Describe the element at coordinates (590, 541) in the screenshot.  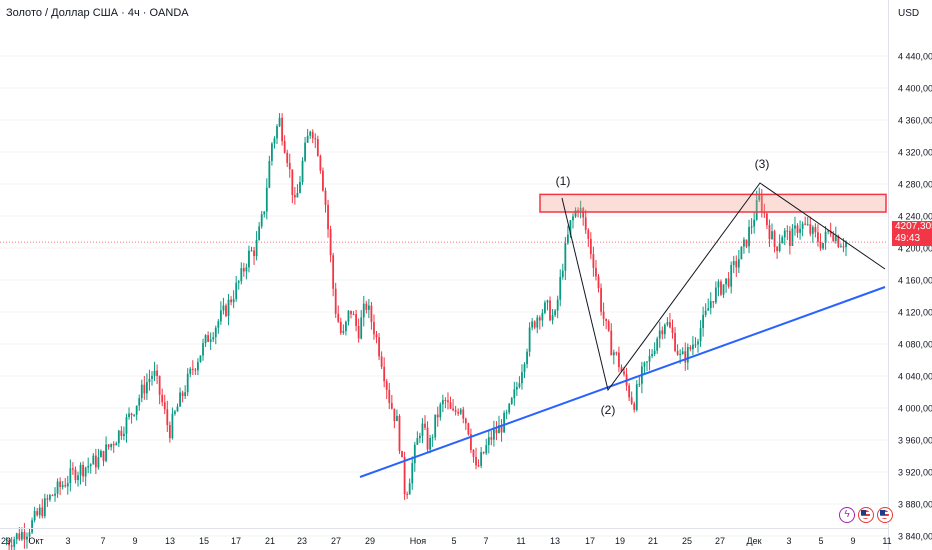
I see `time-tick-label: 17` at that location.